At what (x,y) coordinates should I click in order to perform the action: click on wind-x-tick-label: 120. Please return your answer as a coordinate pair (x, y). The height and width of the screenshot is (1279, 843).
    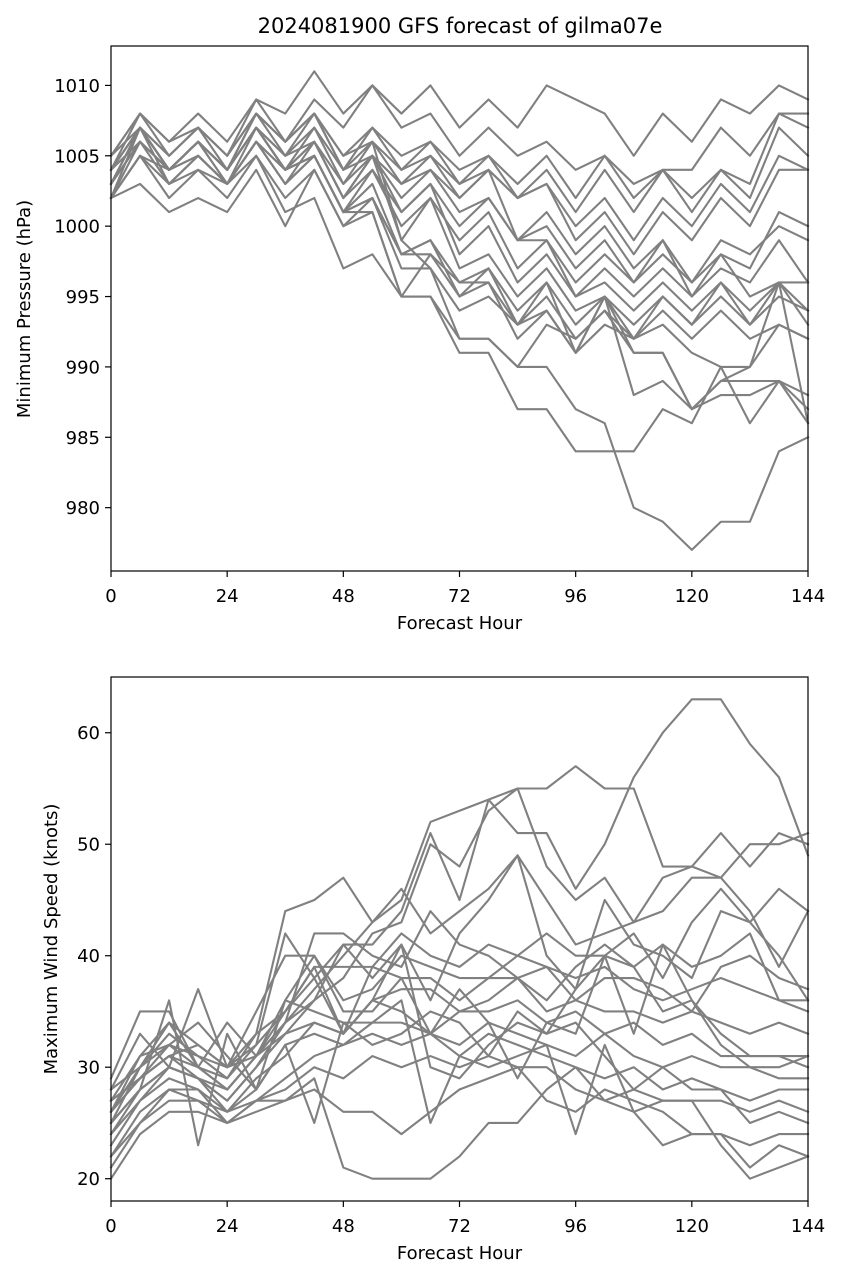
    Looking at the image, I should click on (692, 1226).